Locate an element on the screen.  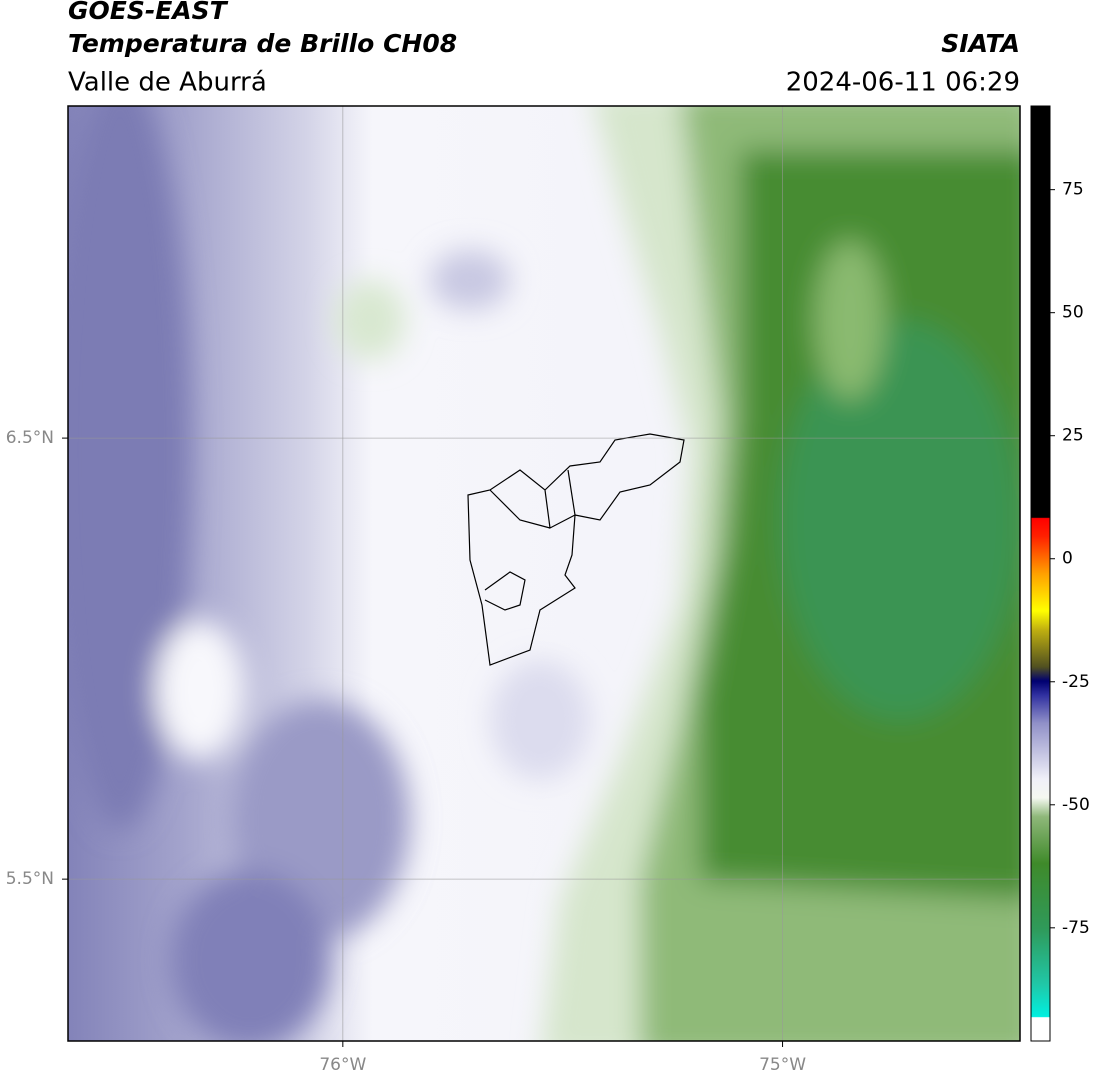
colorbar-tick-label: 75 is located at coordinates (1073, 190).